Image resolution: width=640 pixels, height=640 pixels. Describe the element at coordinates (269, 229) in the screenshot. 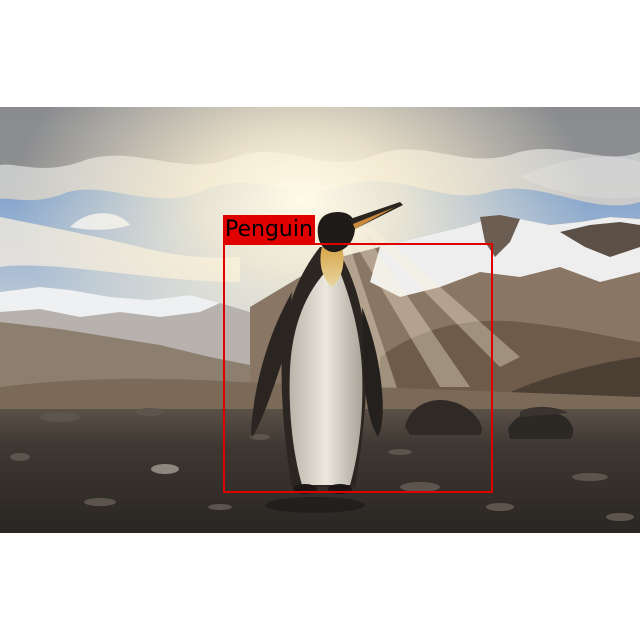

I see `detection-label: Penguin` at that location.